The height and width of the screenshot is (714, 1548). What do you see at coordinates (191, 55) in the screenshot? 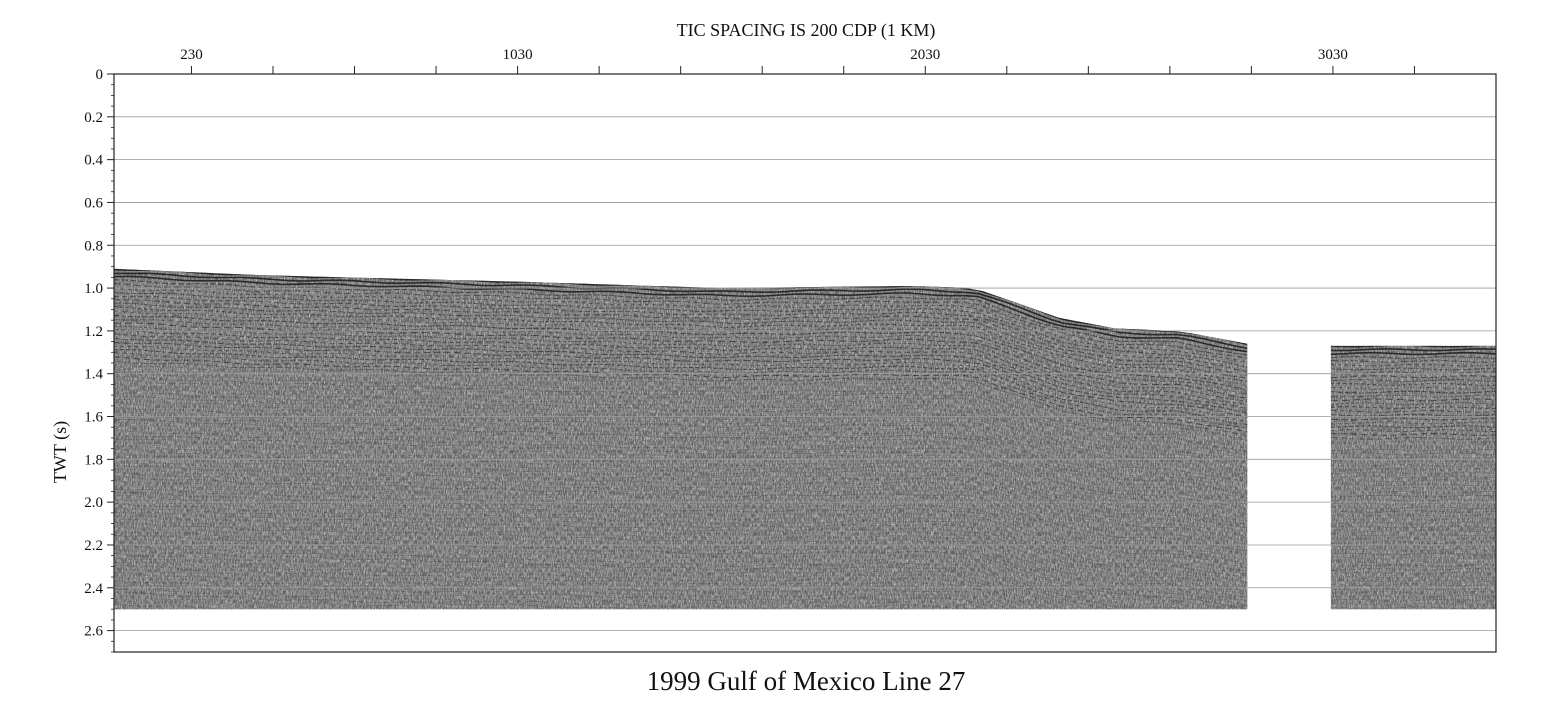
I see `x-tick-label: 230` at bounding box center [191, 55].